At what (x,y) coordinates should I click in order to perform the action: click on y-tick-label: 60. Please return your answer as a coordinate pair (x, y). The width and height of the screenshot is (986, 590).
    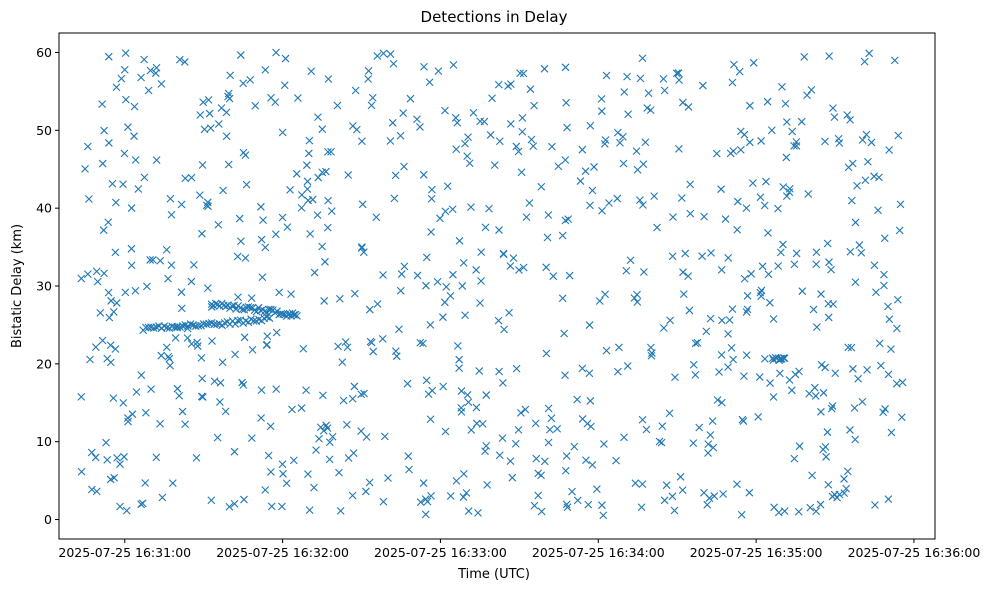
    Looking at the image, I should click on (44, 52).